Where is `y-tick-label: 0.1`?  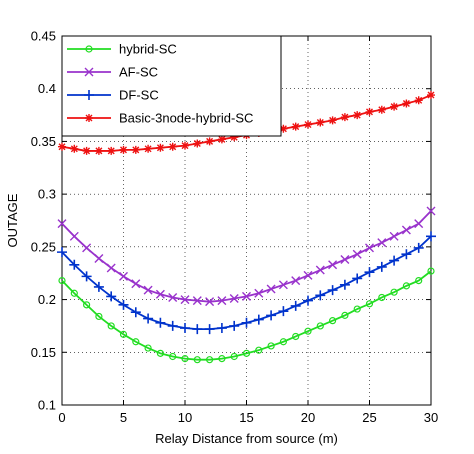 y-tick-label: 0.1 is located at coordinates (47, 405).